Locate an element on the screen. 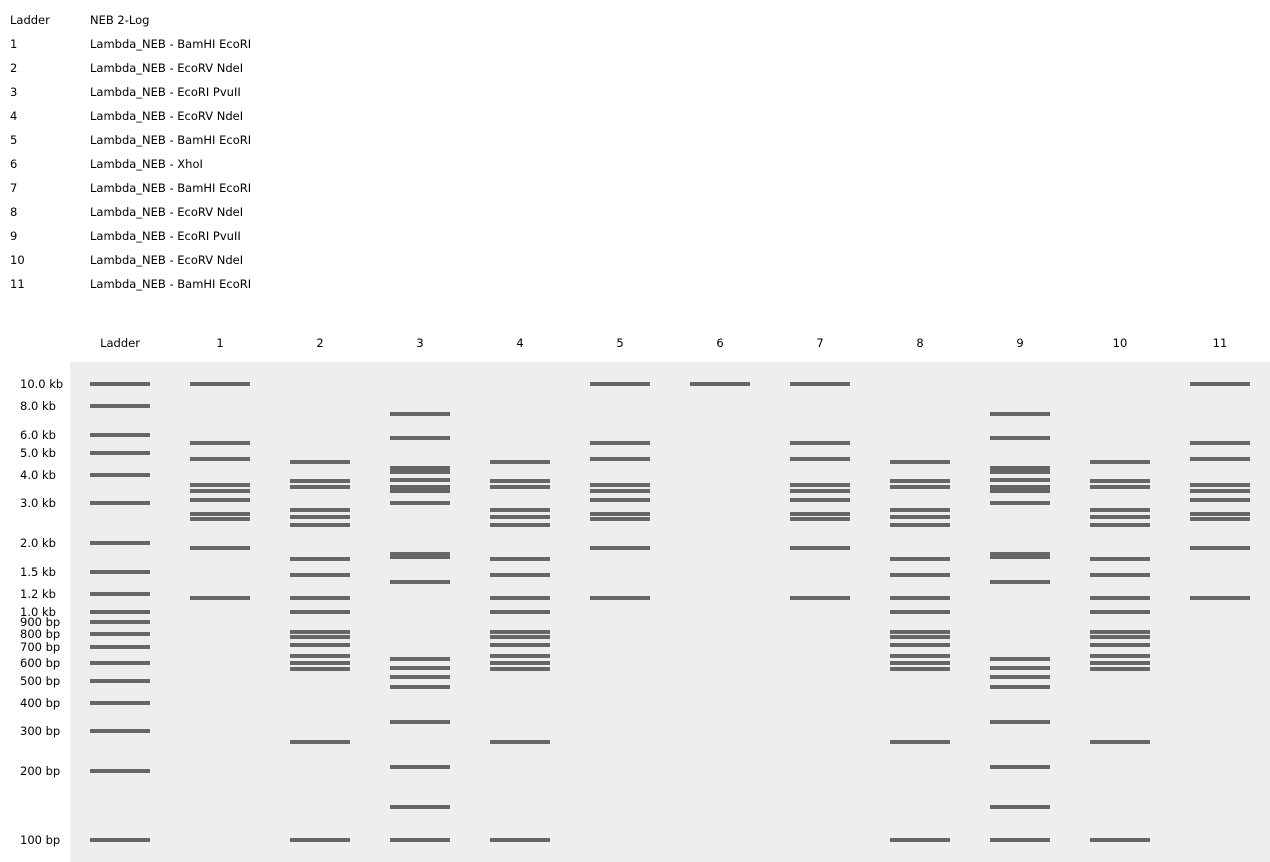 The height and width of the screenshot is (862, 1270). size-label: 6.0 kb is located at coordinates (38, 434).